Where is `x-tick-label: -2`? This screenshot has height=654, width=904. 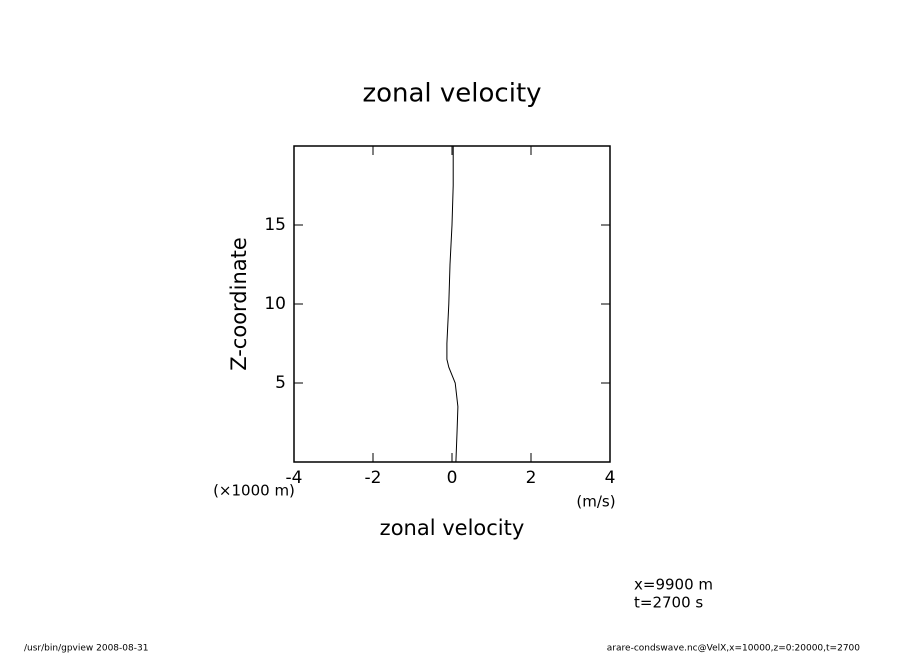
x-tick-label: -2 is located at coordinates (373, 478).